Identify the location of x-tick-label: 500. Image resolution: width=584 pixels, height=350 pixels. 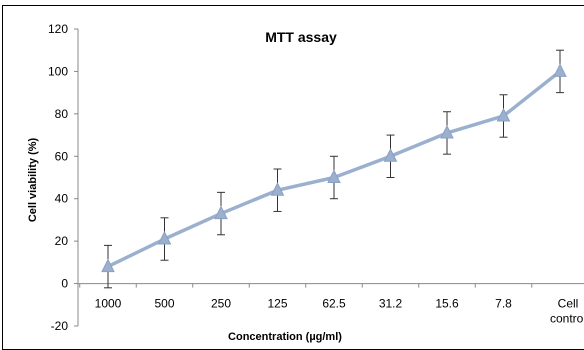
(164, 304).